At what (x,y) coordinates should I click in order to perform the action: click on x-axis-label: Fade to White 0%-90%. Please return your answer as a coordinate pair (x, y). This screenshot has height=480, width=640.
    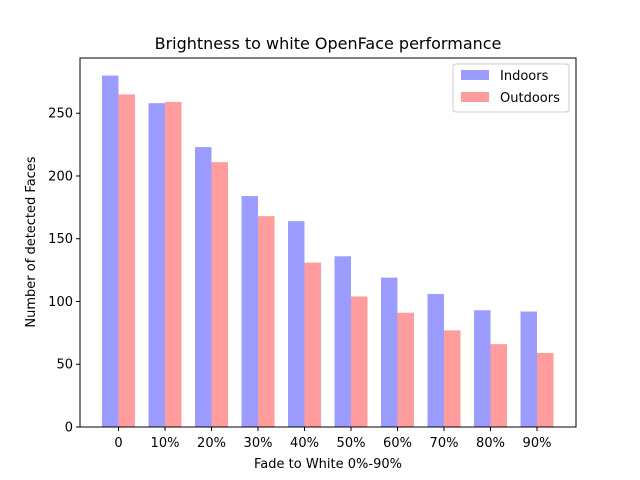
    Looking at the image, I should click on (328, 464).